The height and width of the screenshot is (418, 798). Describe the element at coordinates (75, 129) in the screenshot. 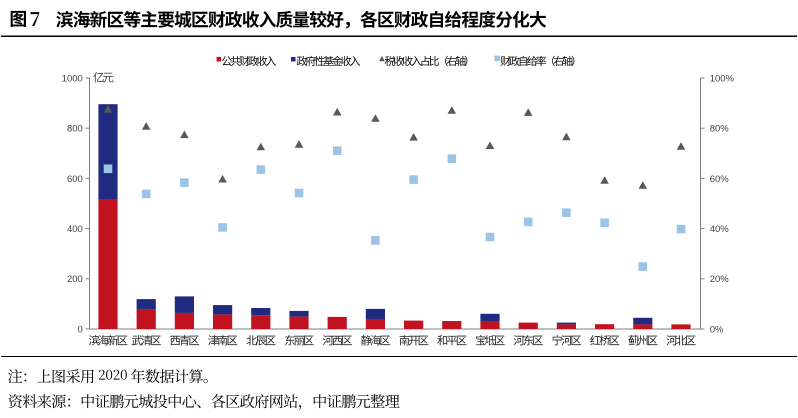

I see `svg-text: 800` at that location.